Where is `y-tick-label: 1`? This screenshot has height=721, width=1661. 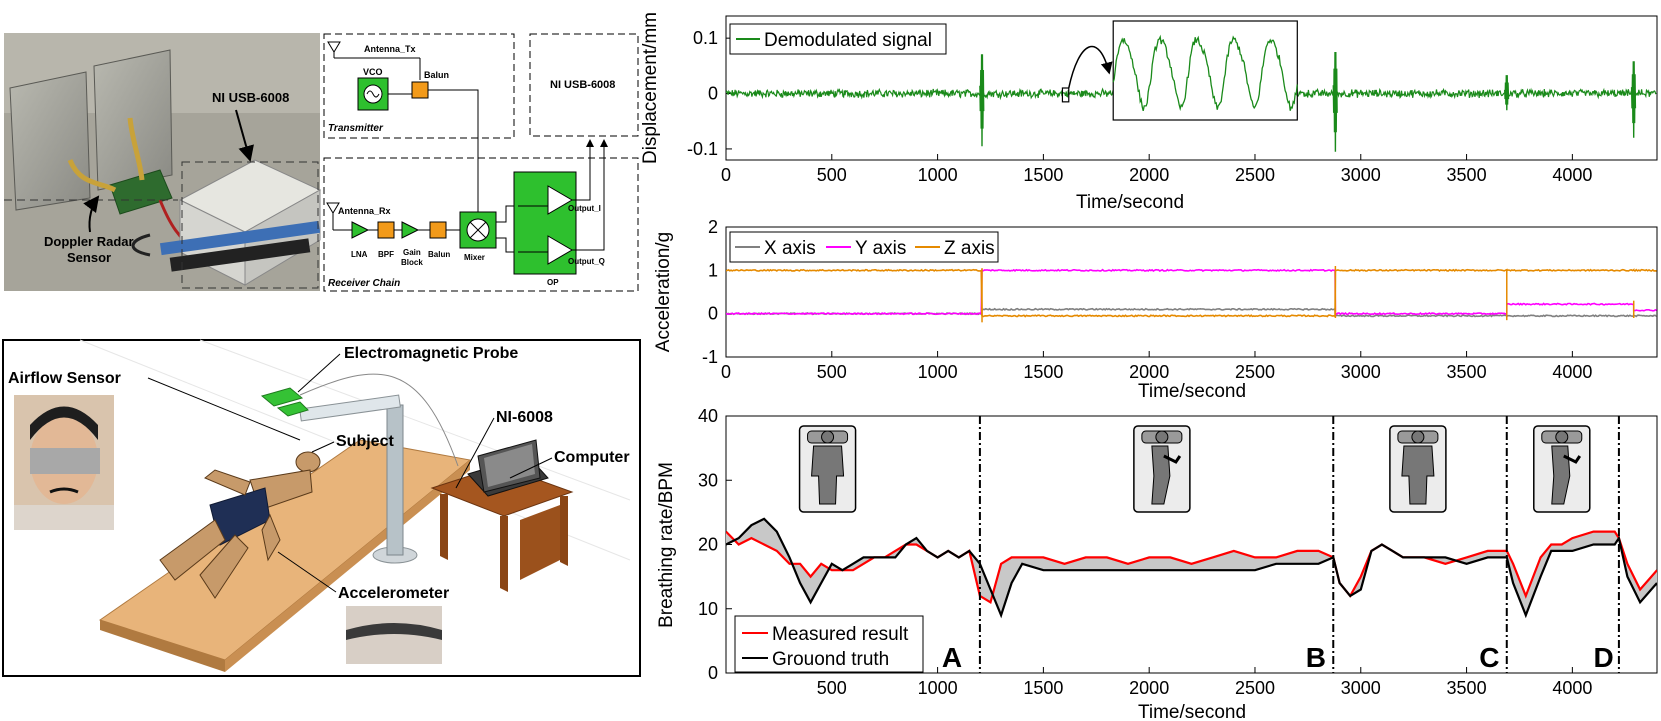 y-tick-label: 1 is located at coordinates (713, 270).